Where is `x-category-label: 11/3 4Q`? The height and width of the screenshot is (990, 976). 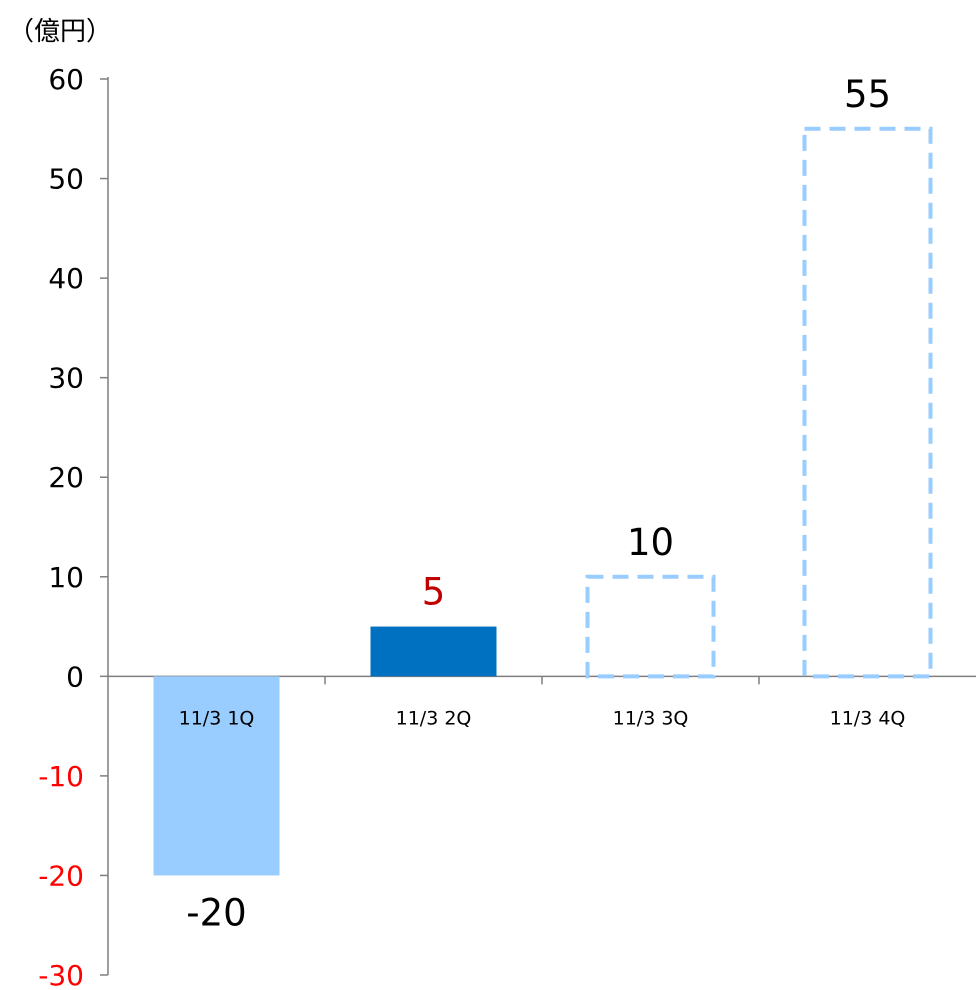
x-category-label: 11/3 4Q is located at coordinates (868, 718).